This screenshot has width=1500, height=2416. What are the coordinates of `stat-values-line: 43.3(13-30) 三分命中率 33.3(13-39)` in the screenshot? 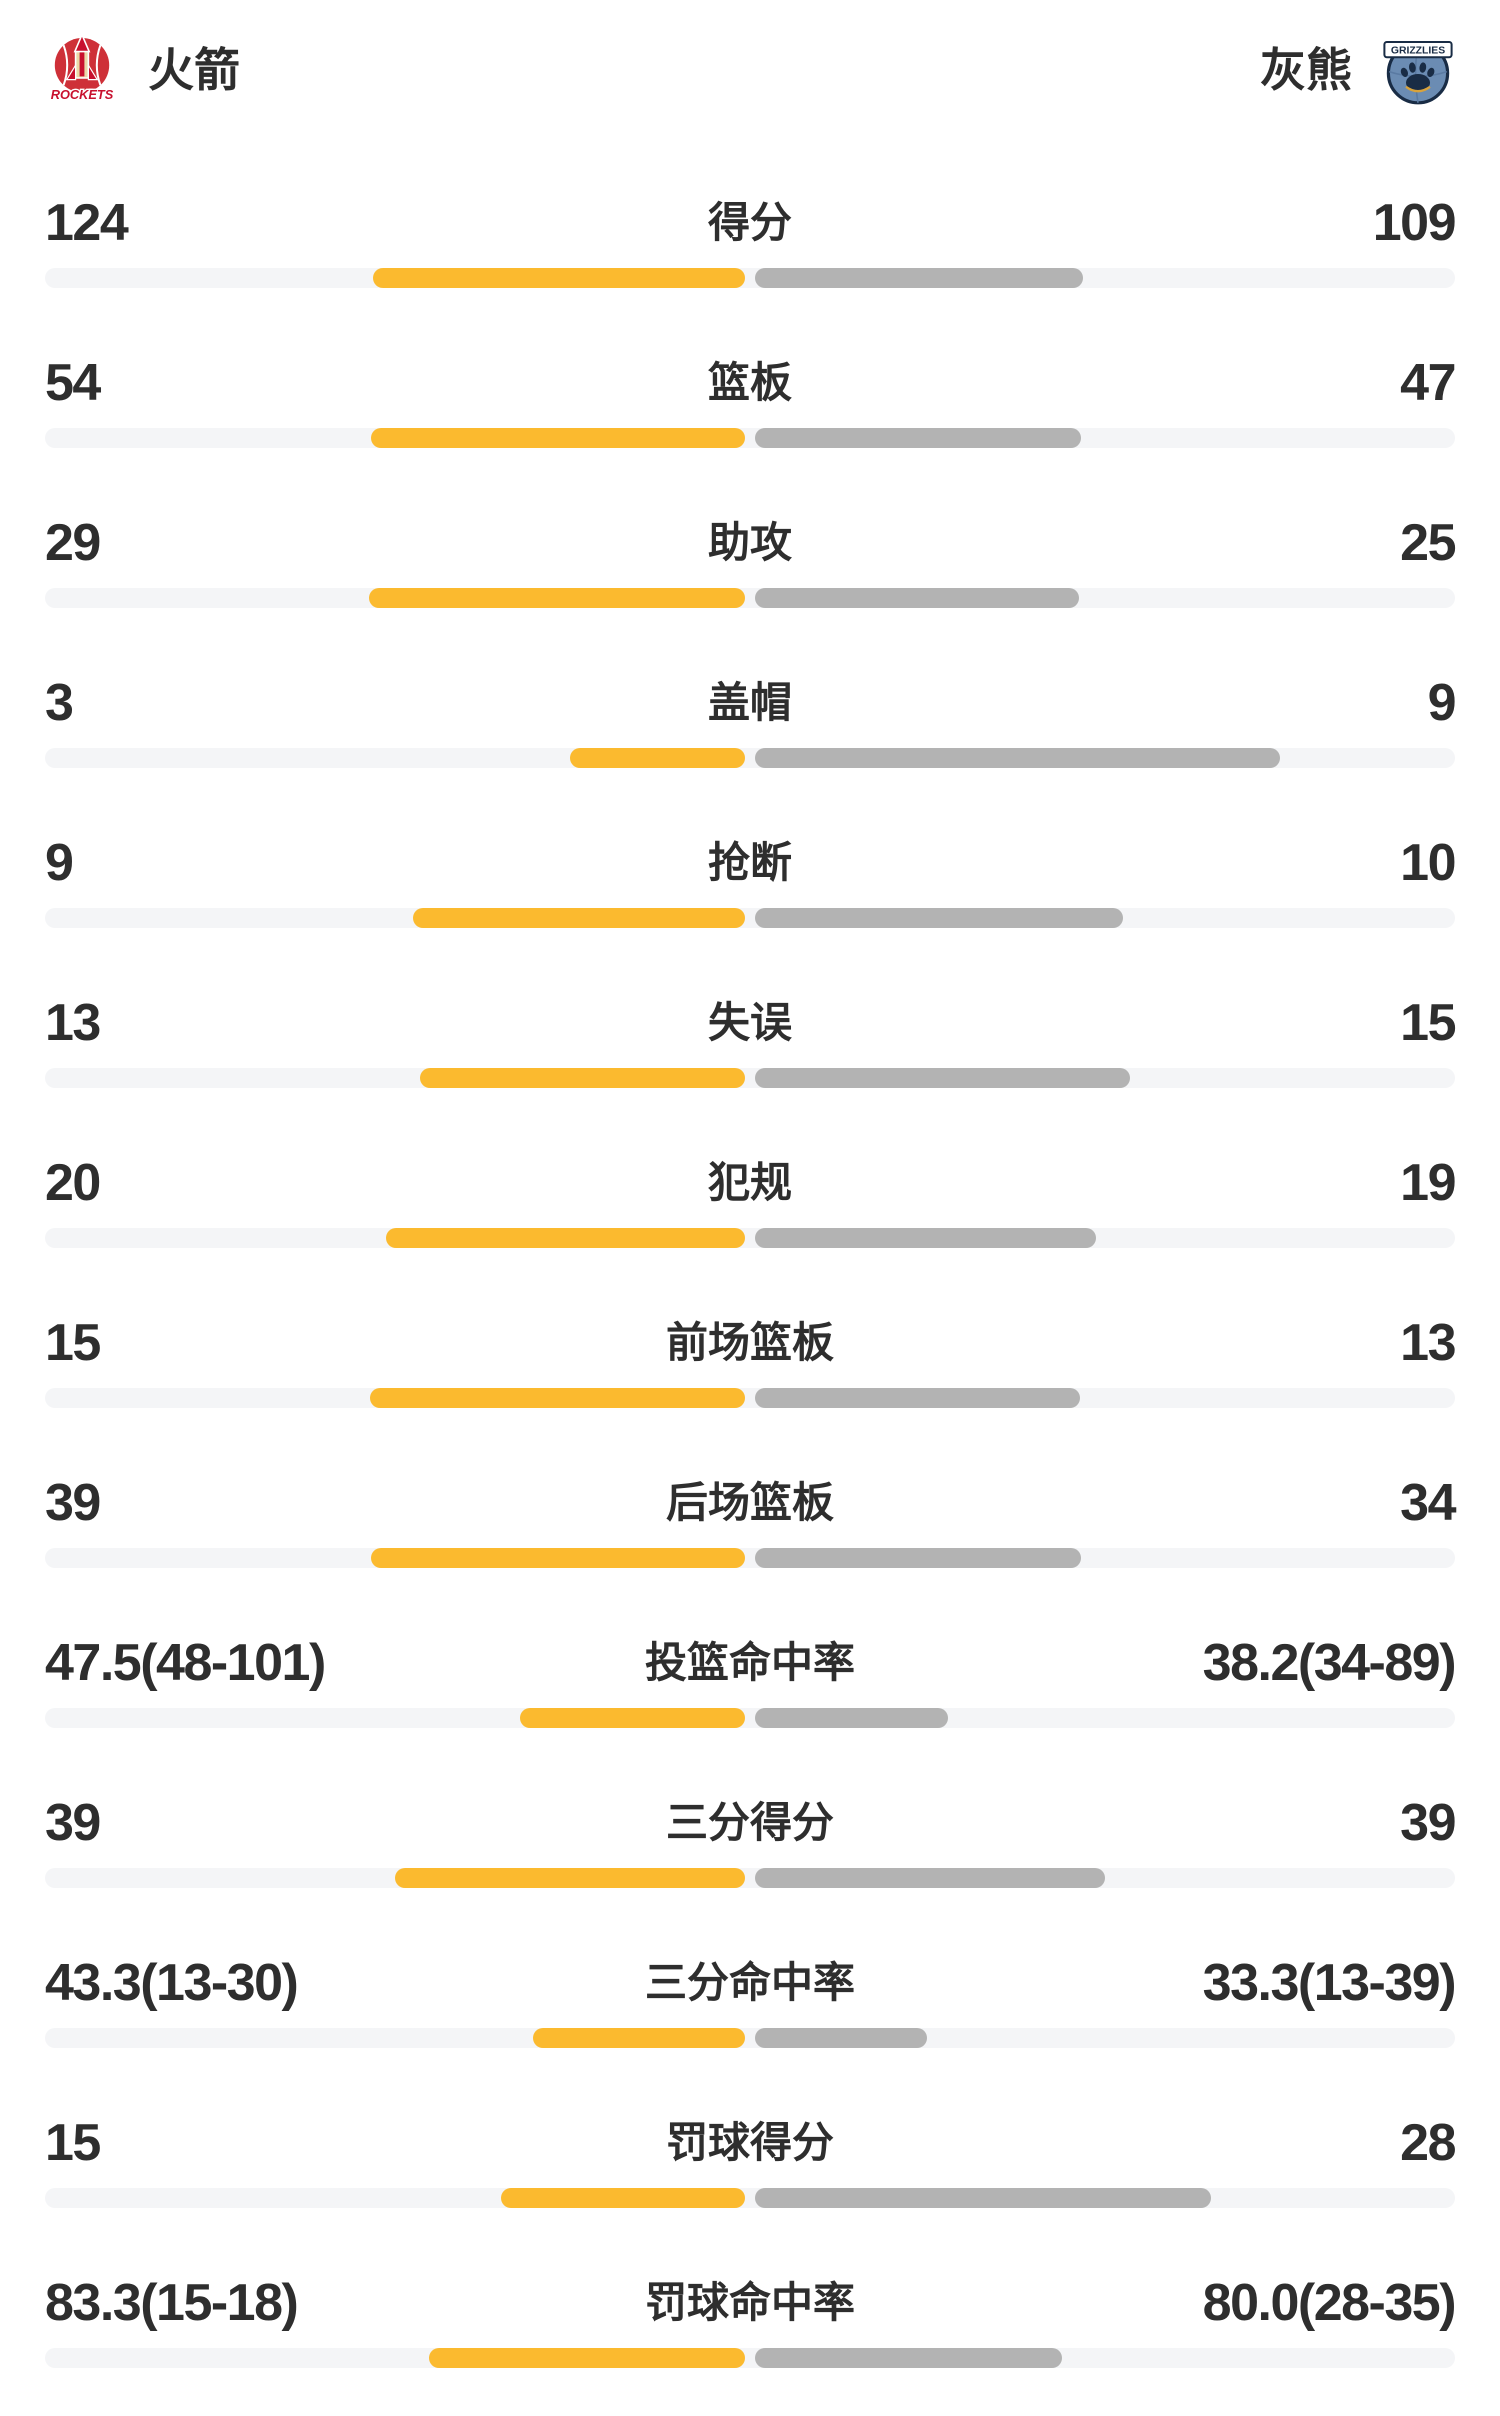 It's located at (751, 1983).